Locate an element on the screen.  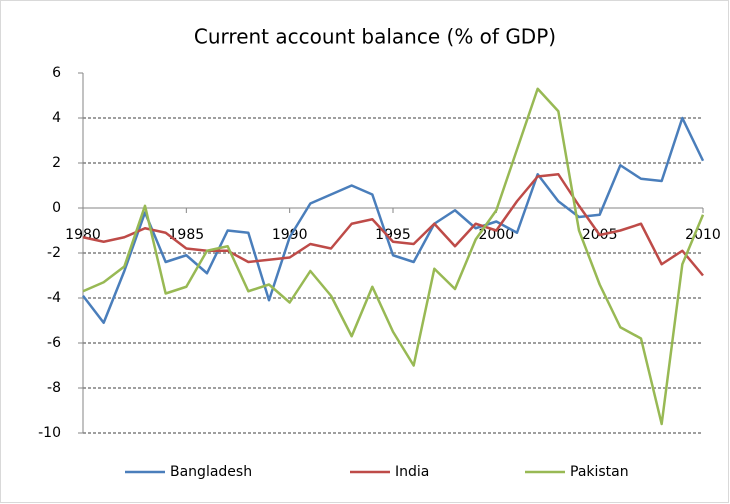
x-tick-label: 1985 is located at coordinates (187, 235).